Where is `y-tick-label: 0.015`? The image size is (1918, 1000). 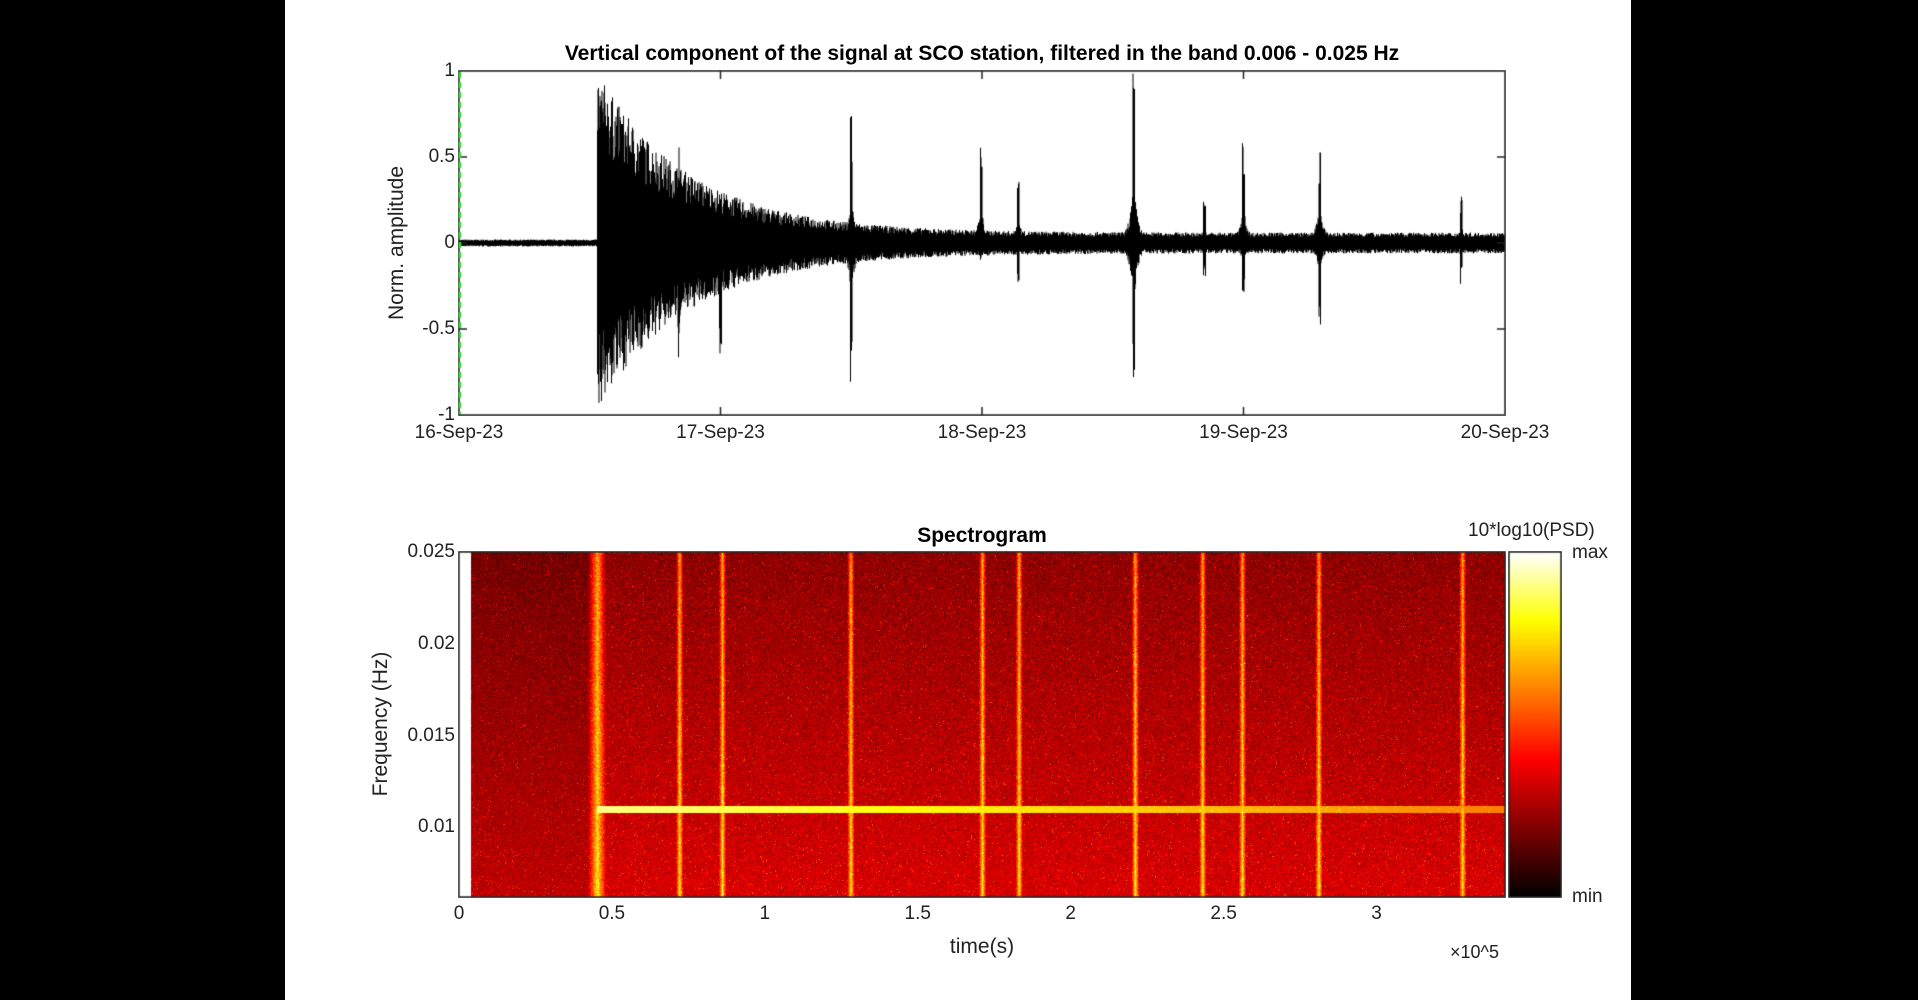 y-tick-label: 0.015 is located at coordinates (431, 735).